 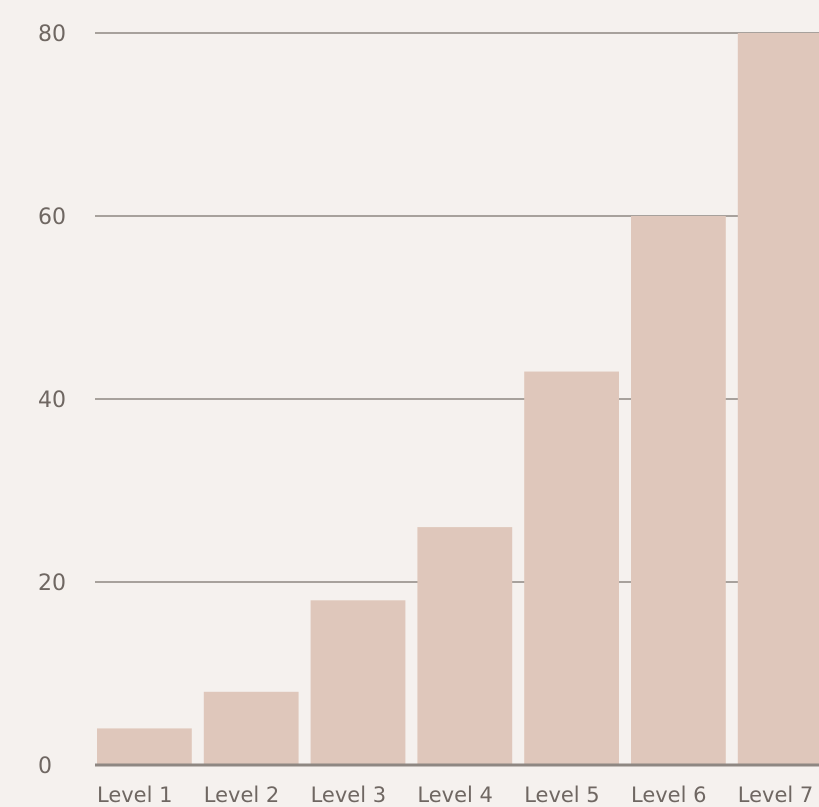 What do you see at coordinates (348, 795) in the screenshot?
I see `x-tick-label: Level 3` at bounding box center [348, 795].